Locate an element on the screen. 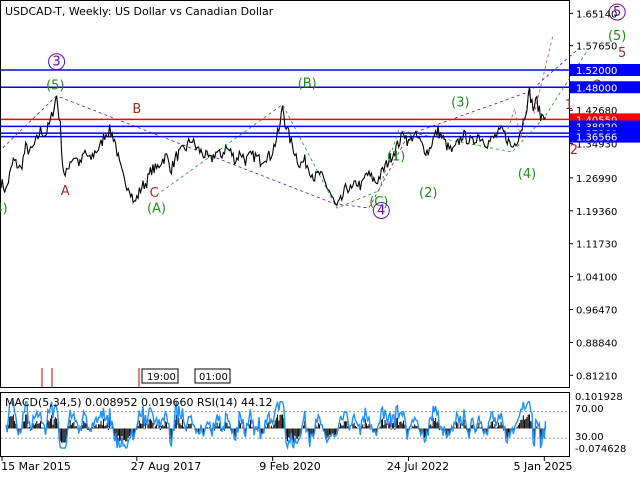 This screenshot has height=480, width=640. price-tick-label: 1.34930 is located at coordinates (596, 145).